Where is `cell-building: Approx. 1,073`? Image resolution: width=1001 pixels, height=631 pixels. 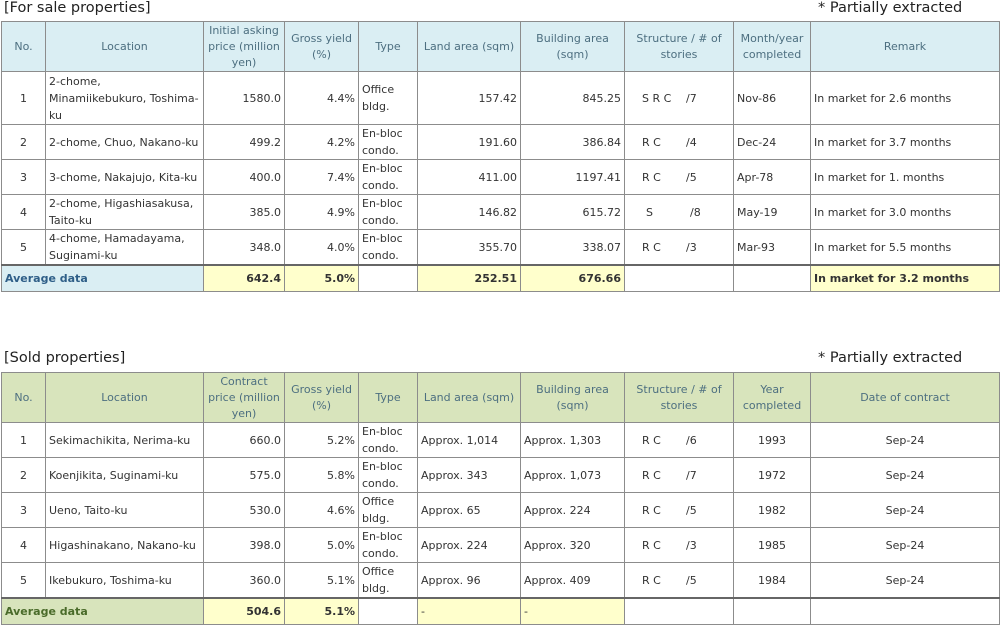 cell-building: Approx. 1,073 is located at coordinates (572, 475).